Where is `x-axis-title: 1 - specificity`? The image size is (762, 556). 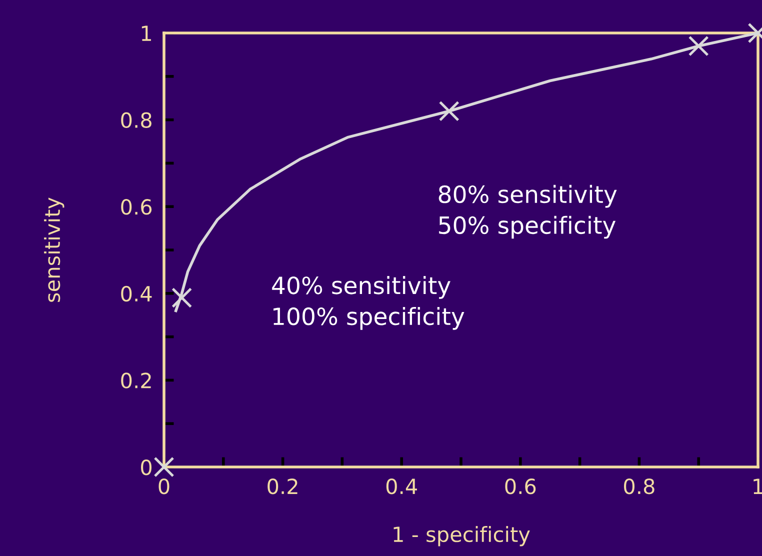
x-axis-title: 1 - specificity is located at coordinates (462, 536).